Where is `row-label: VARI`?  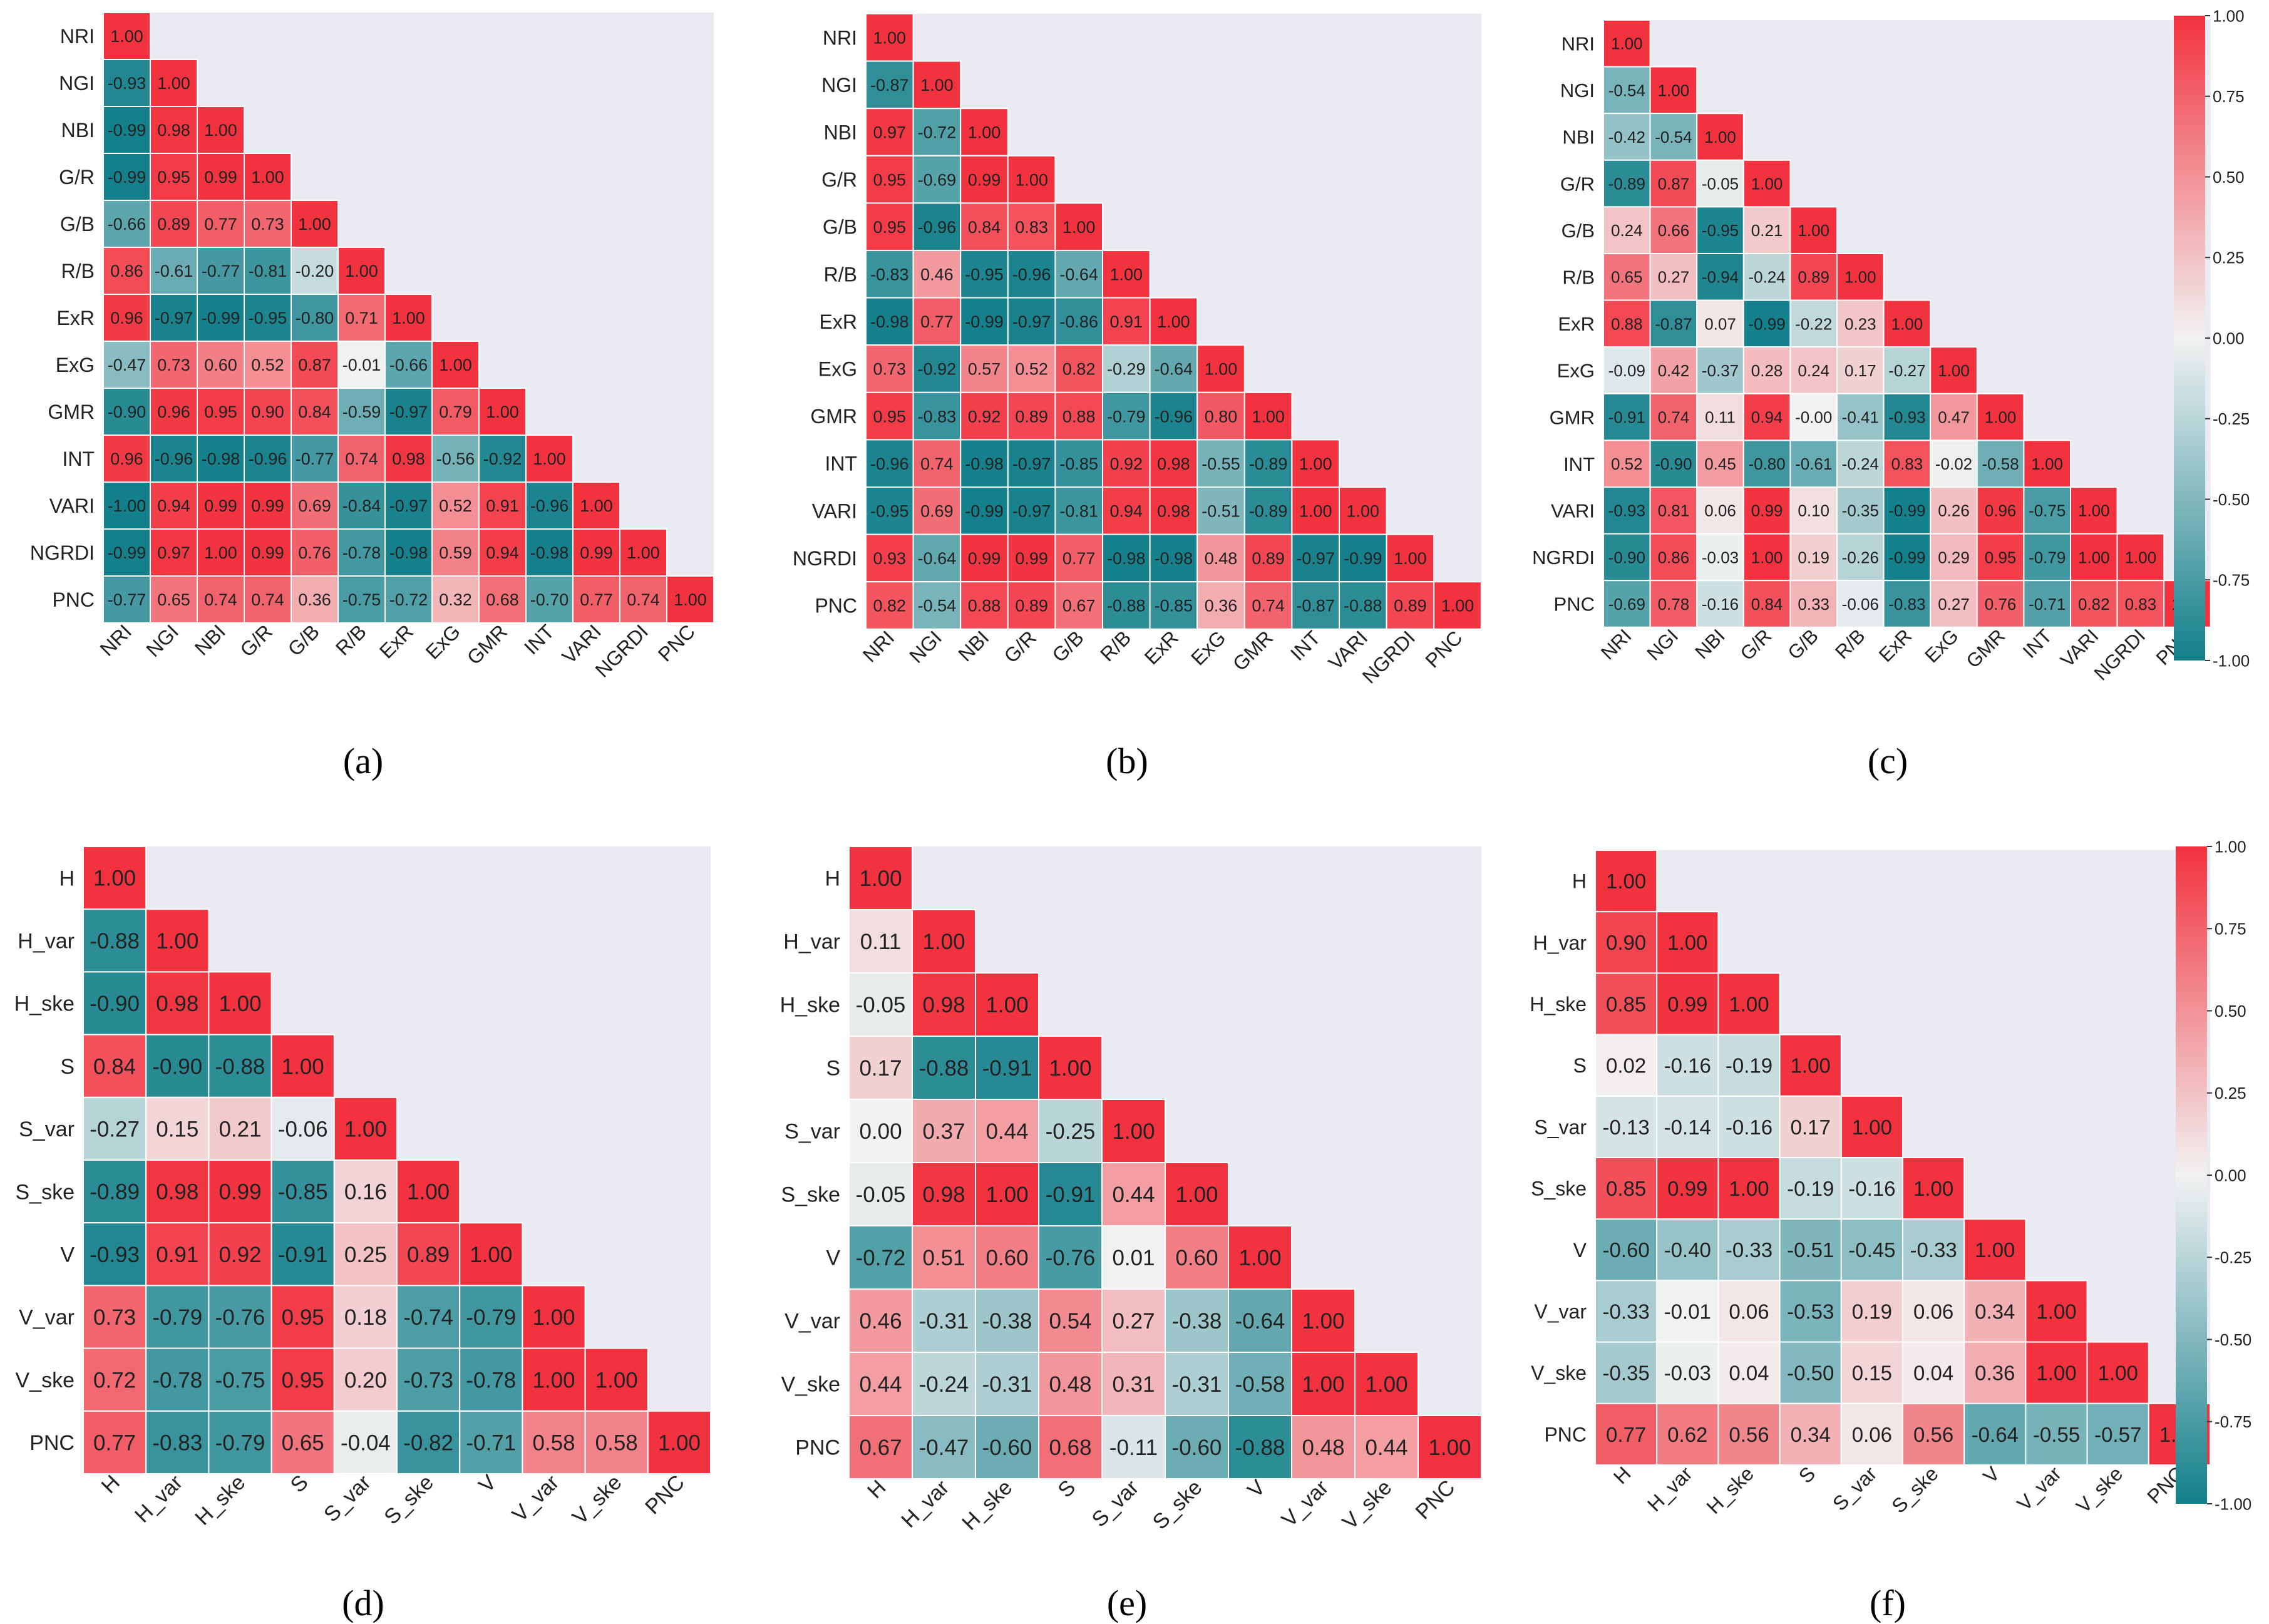 row-label: VARI is located at coordinates (1573, 511).